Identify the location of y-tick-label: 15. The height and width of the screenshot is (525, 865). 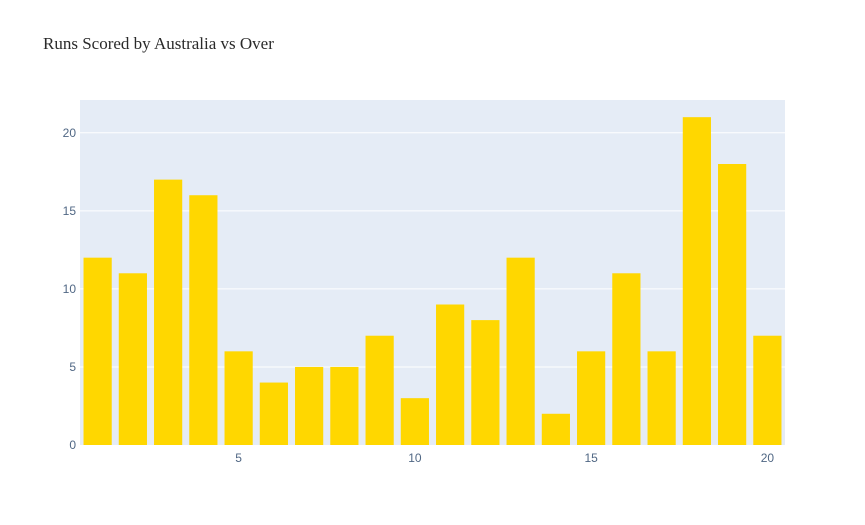
(70, 211).